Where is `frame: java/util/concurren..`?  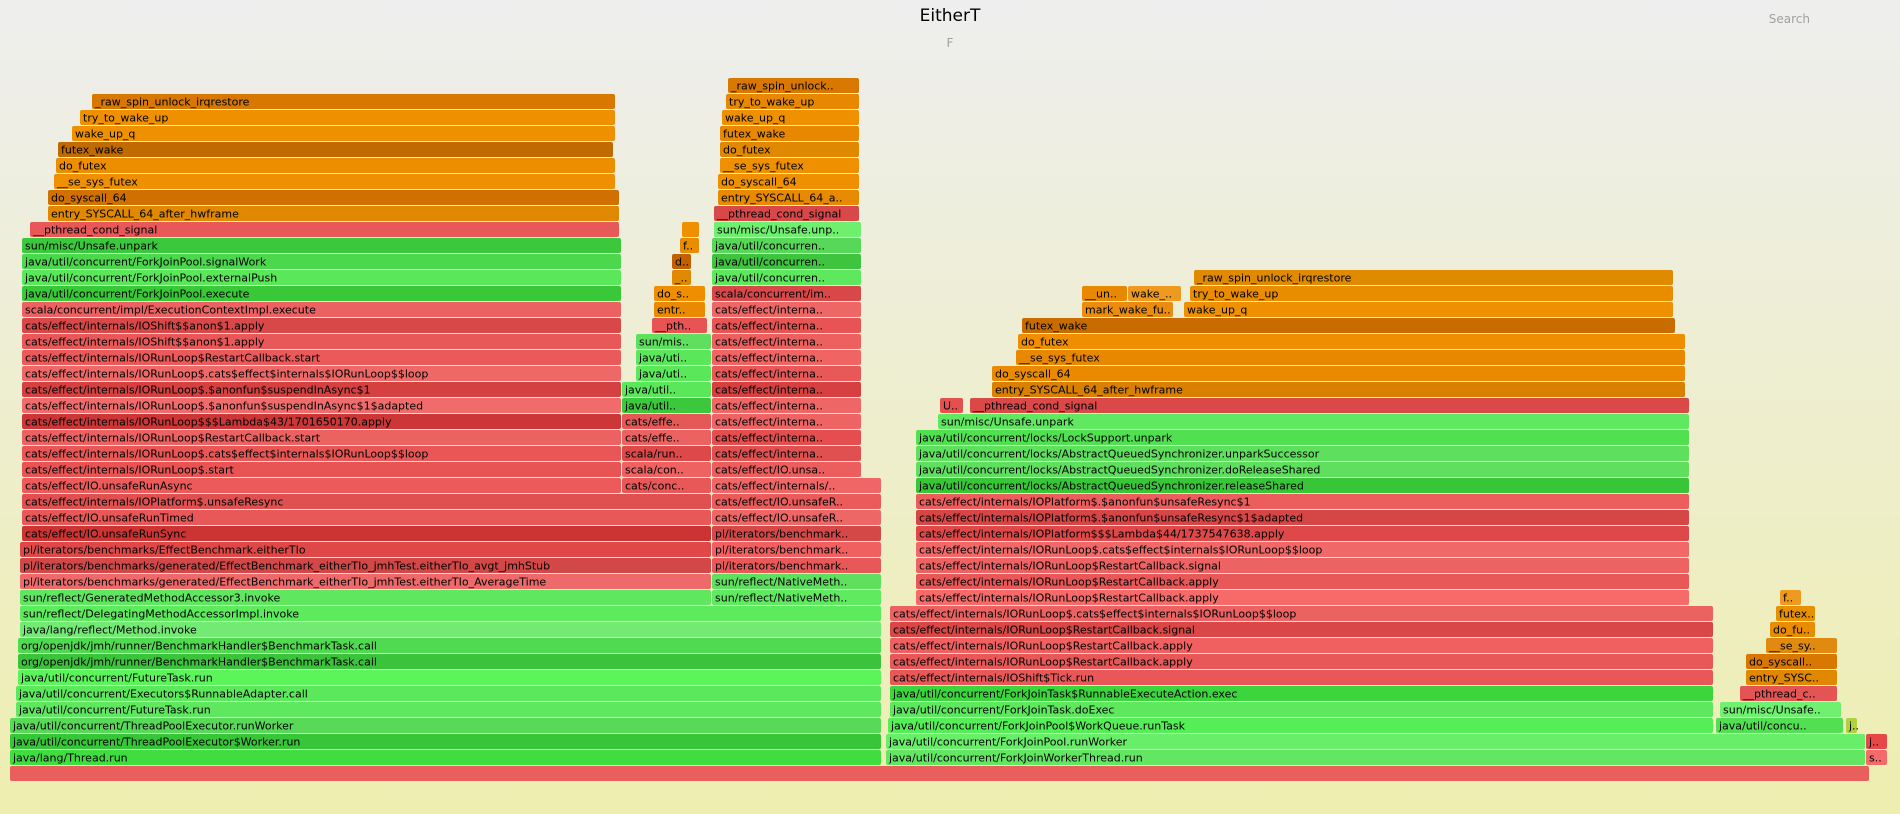 frame: java/util/concurren.. is located at coordinates (786, 261).